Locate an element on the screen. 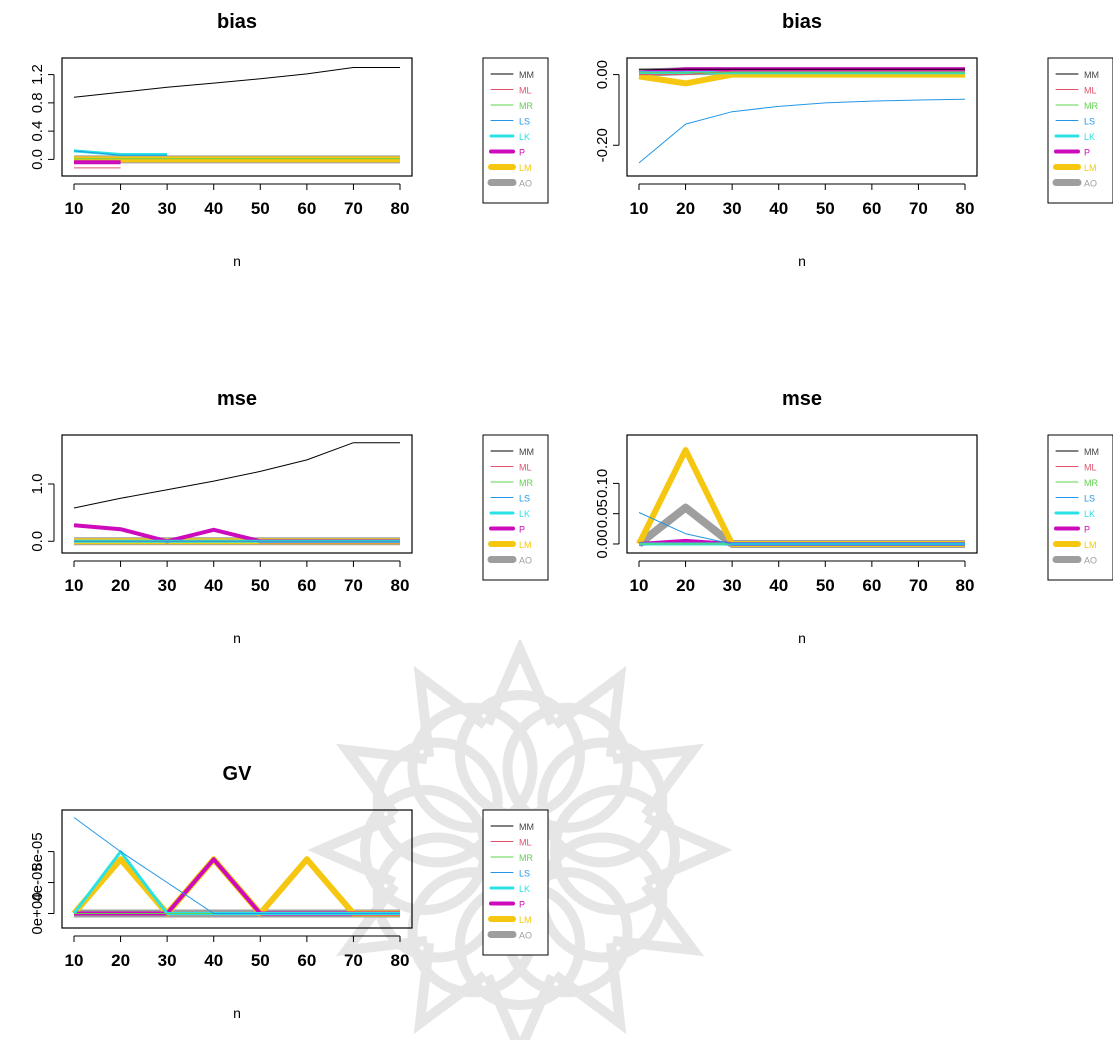 The width and height of the screenshot is (1113, 1040). y-tick-label: 0.05 is located at coordinates (602, 513).